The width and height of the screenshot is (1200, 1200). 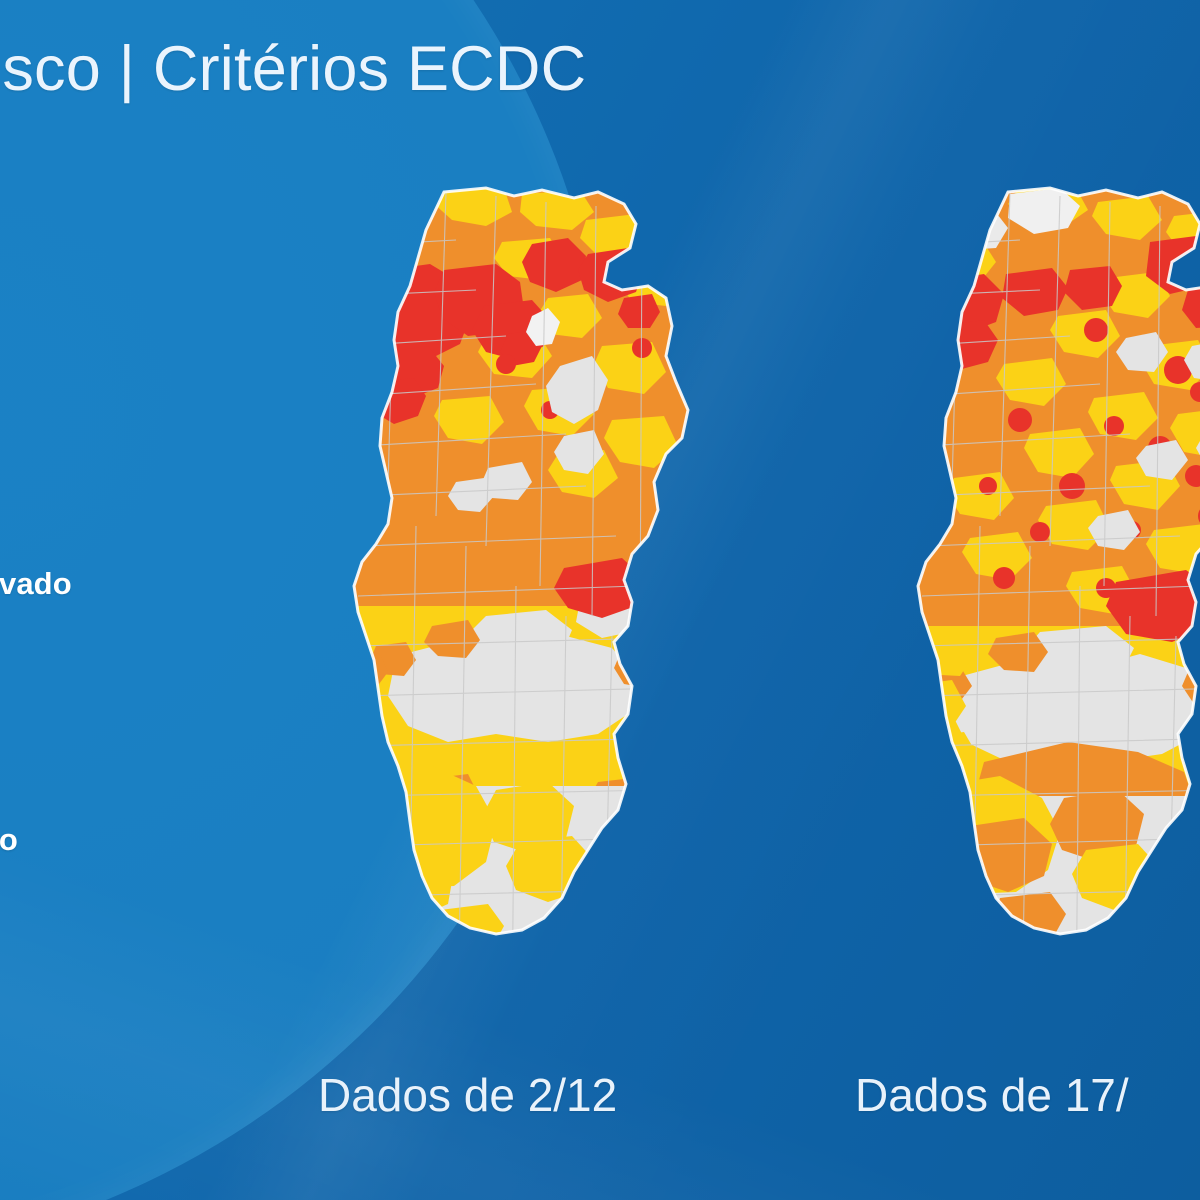 What do you see at coordinates (116, 456) in the screenshot?
I see `legend-item-extremo: emo` at bounding box center [116, 456].